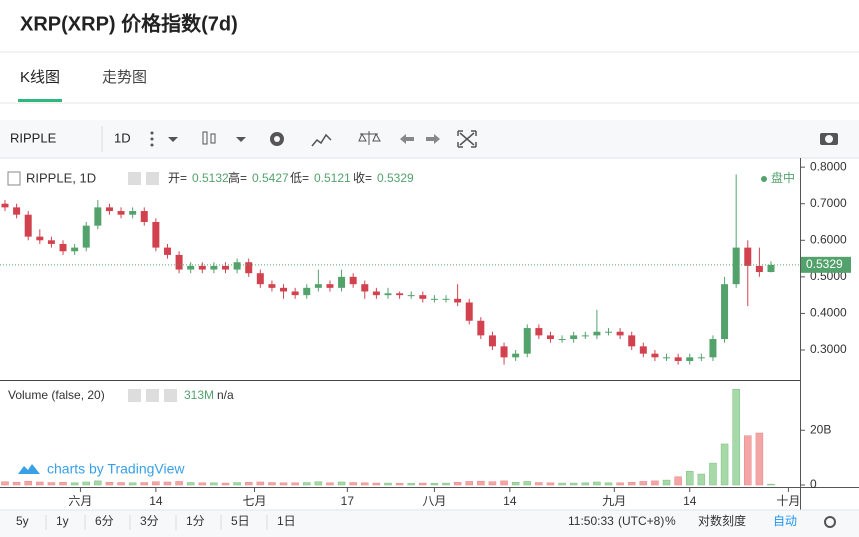 This screenshot has height=537, width=859. Describe the element at coordinates (40, 100) in the screenshot. I see `tab-underline` at that location.